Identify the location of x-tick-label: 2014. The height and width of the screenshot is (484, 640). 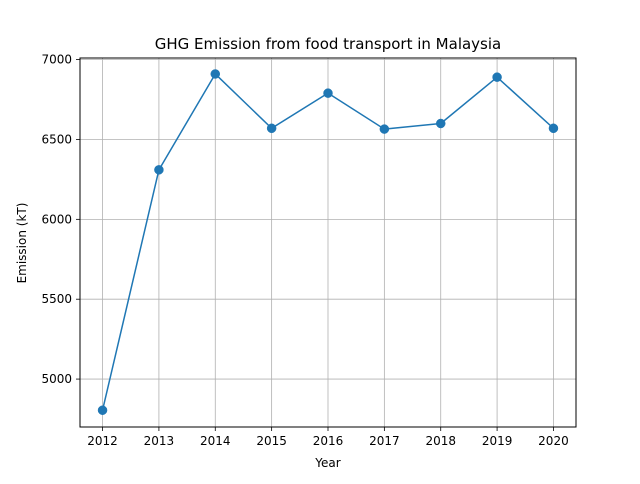
(215, 441).